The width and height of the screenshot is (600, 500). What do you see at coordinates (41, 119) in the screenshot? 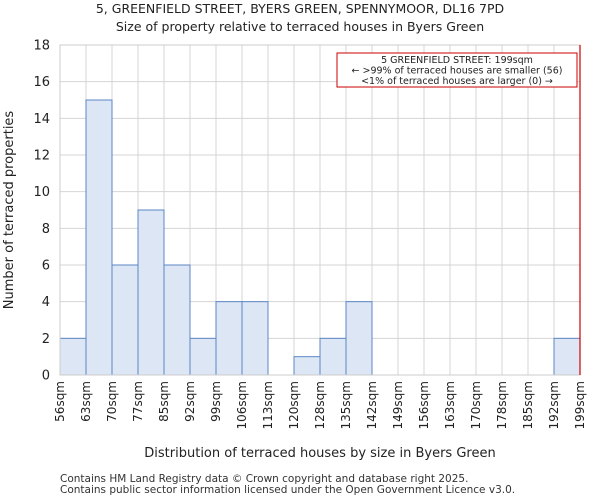
I see `y-tick-label: 14` at bounding box center [41, 119].